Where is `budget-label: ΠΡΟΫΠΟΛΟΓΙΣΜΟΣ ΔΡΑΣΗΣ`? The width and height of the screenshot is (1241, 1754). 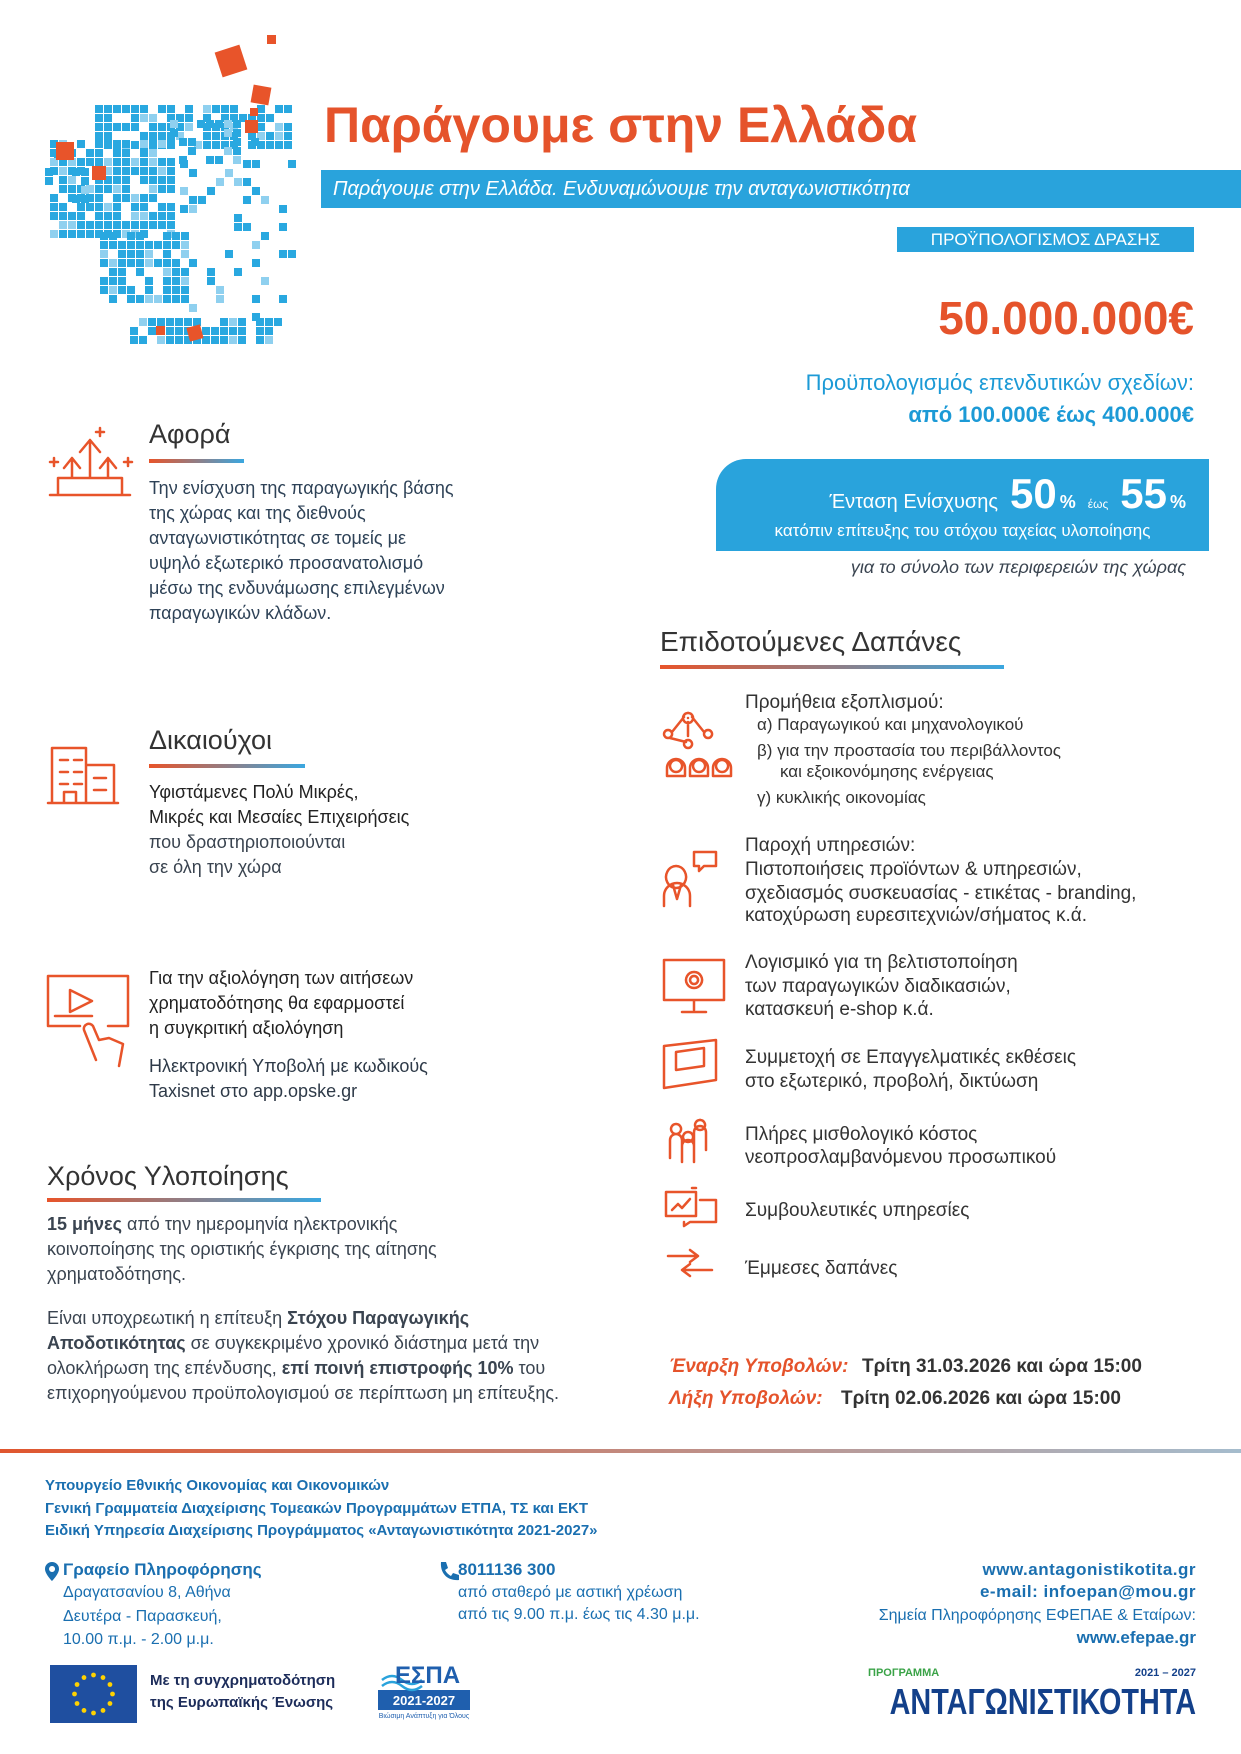 budget-label: ΠΡΟΫΠΟΛΟΓΙΣΜΟΣ ΔΡΑΣΗΣ is located at coordinates (1045, 239).